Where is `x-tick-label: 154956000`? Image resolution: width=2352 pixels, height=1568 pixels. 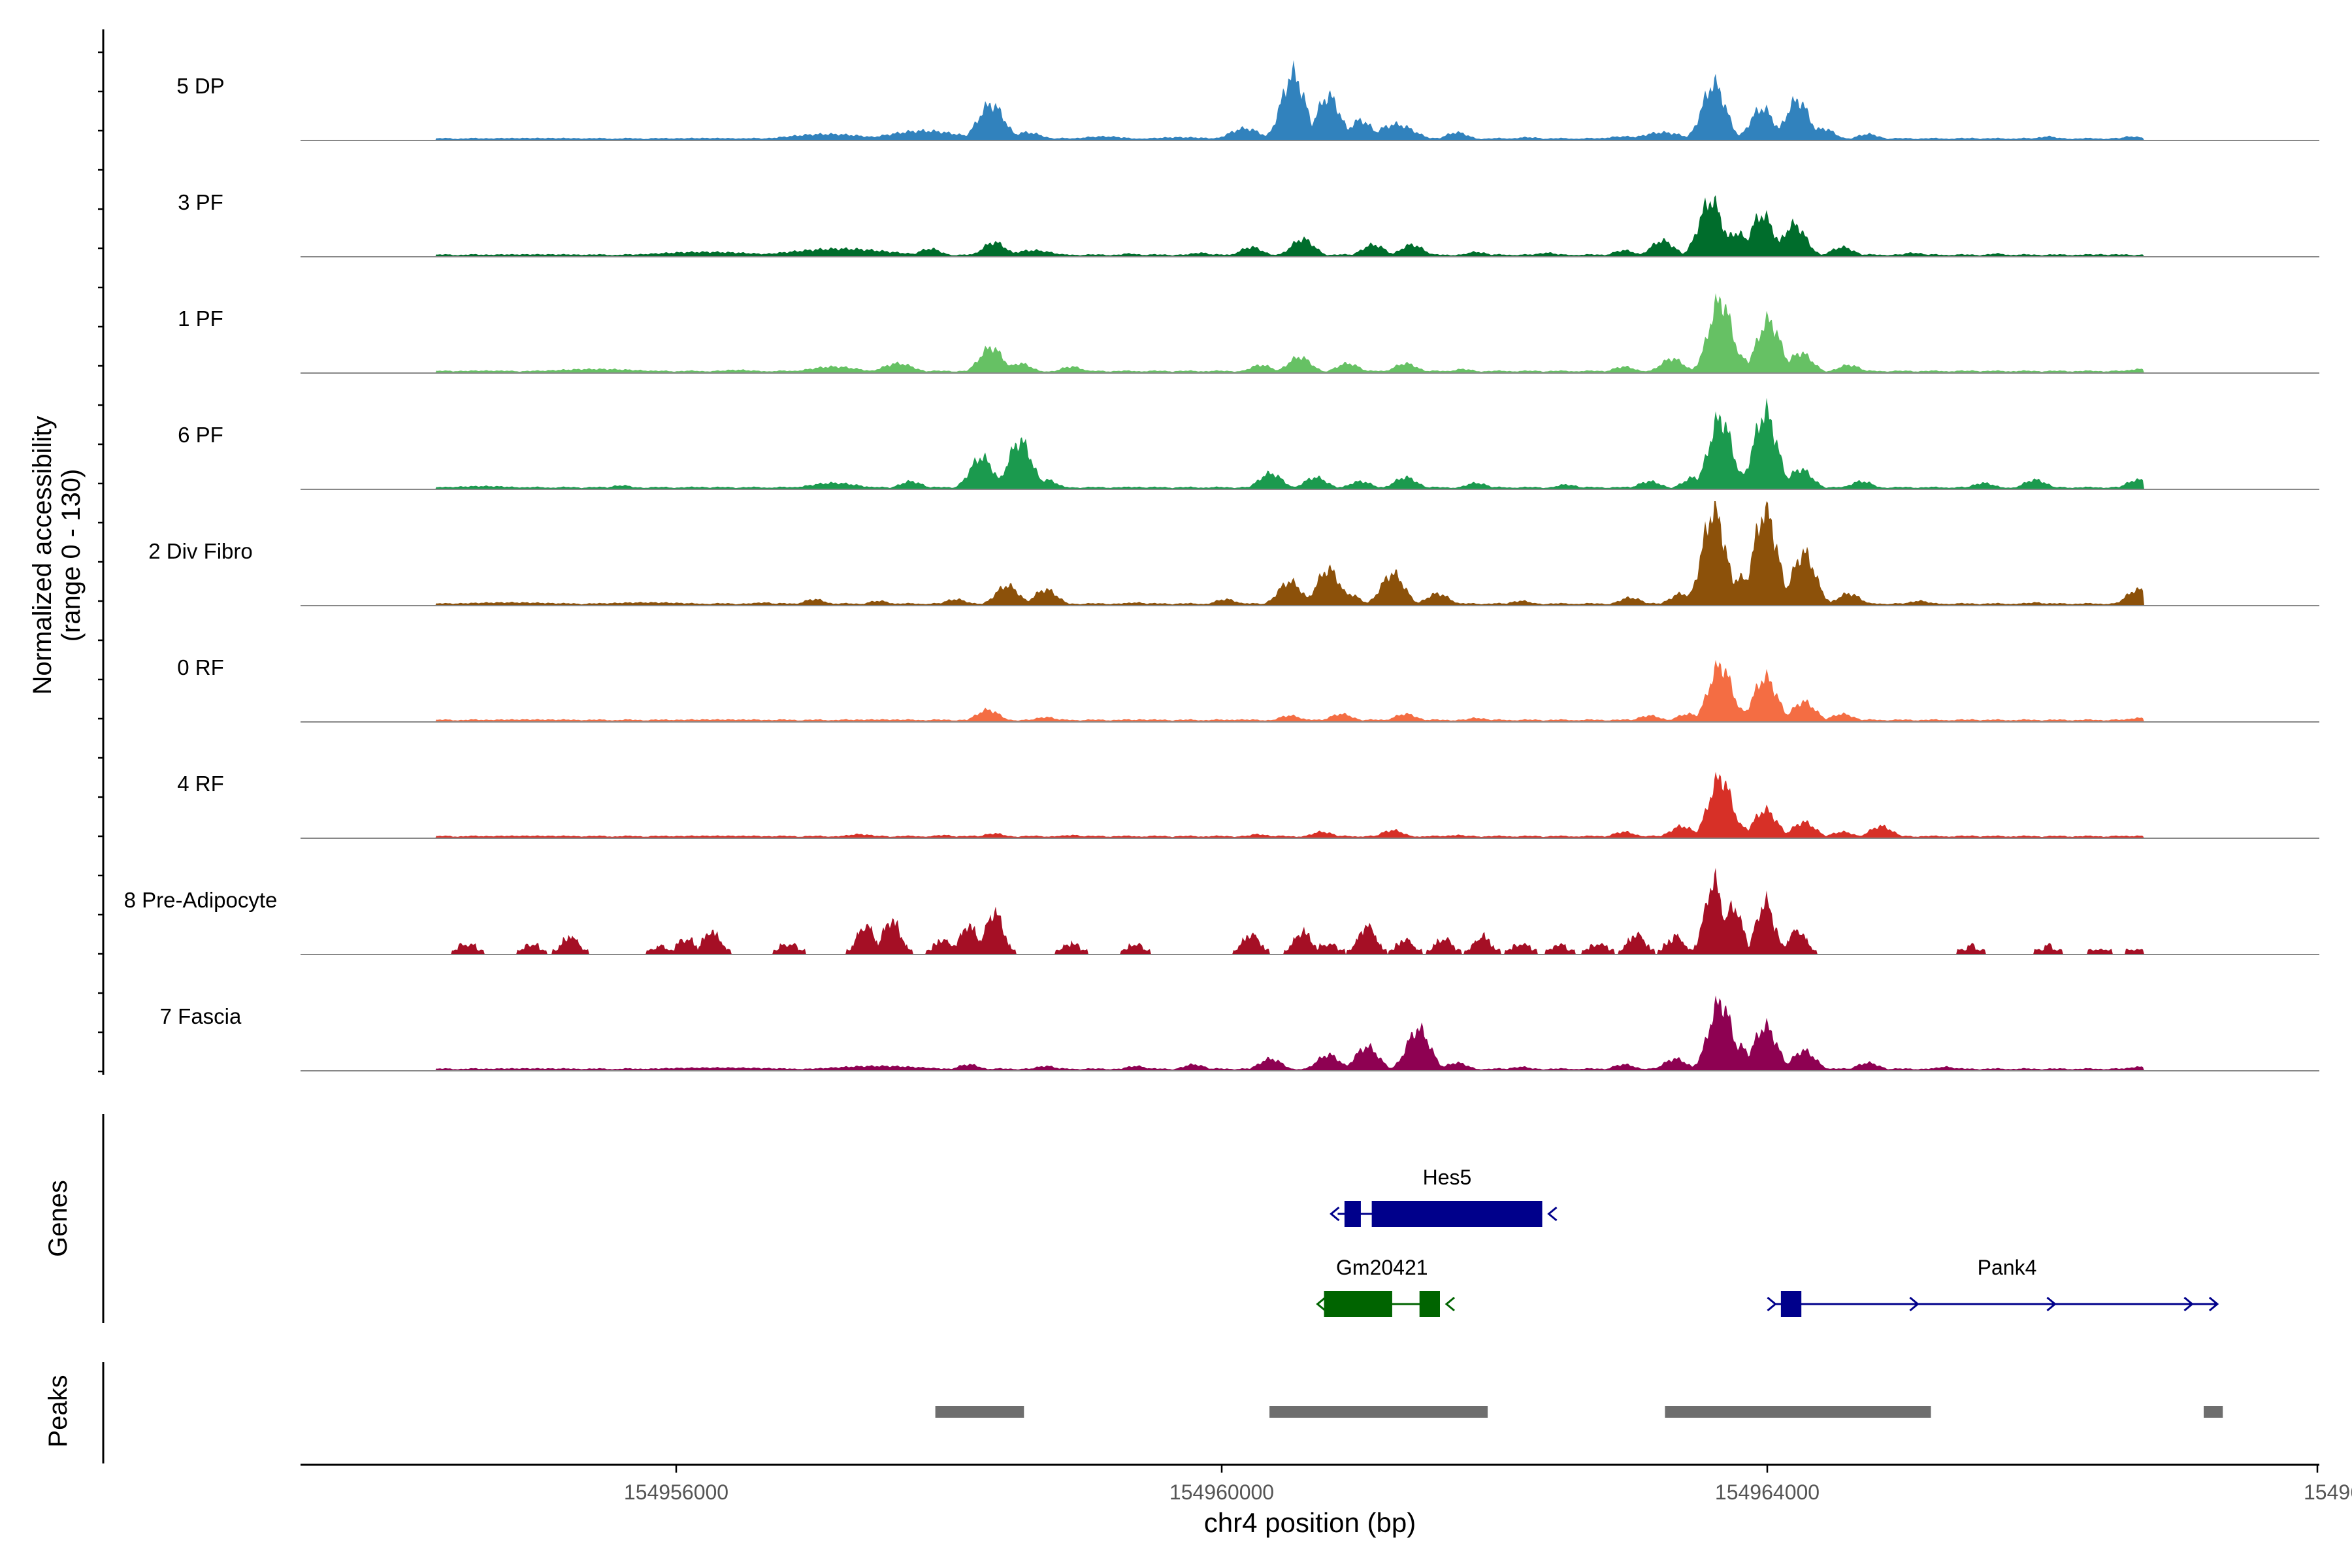
x-tick-label: 154956000 is located at coordinates (676, 1492).